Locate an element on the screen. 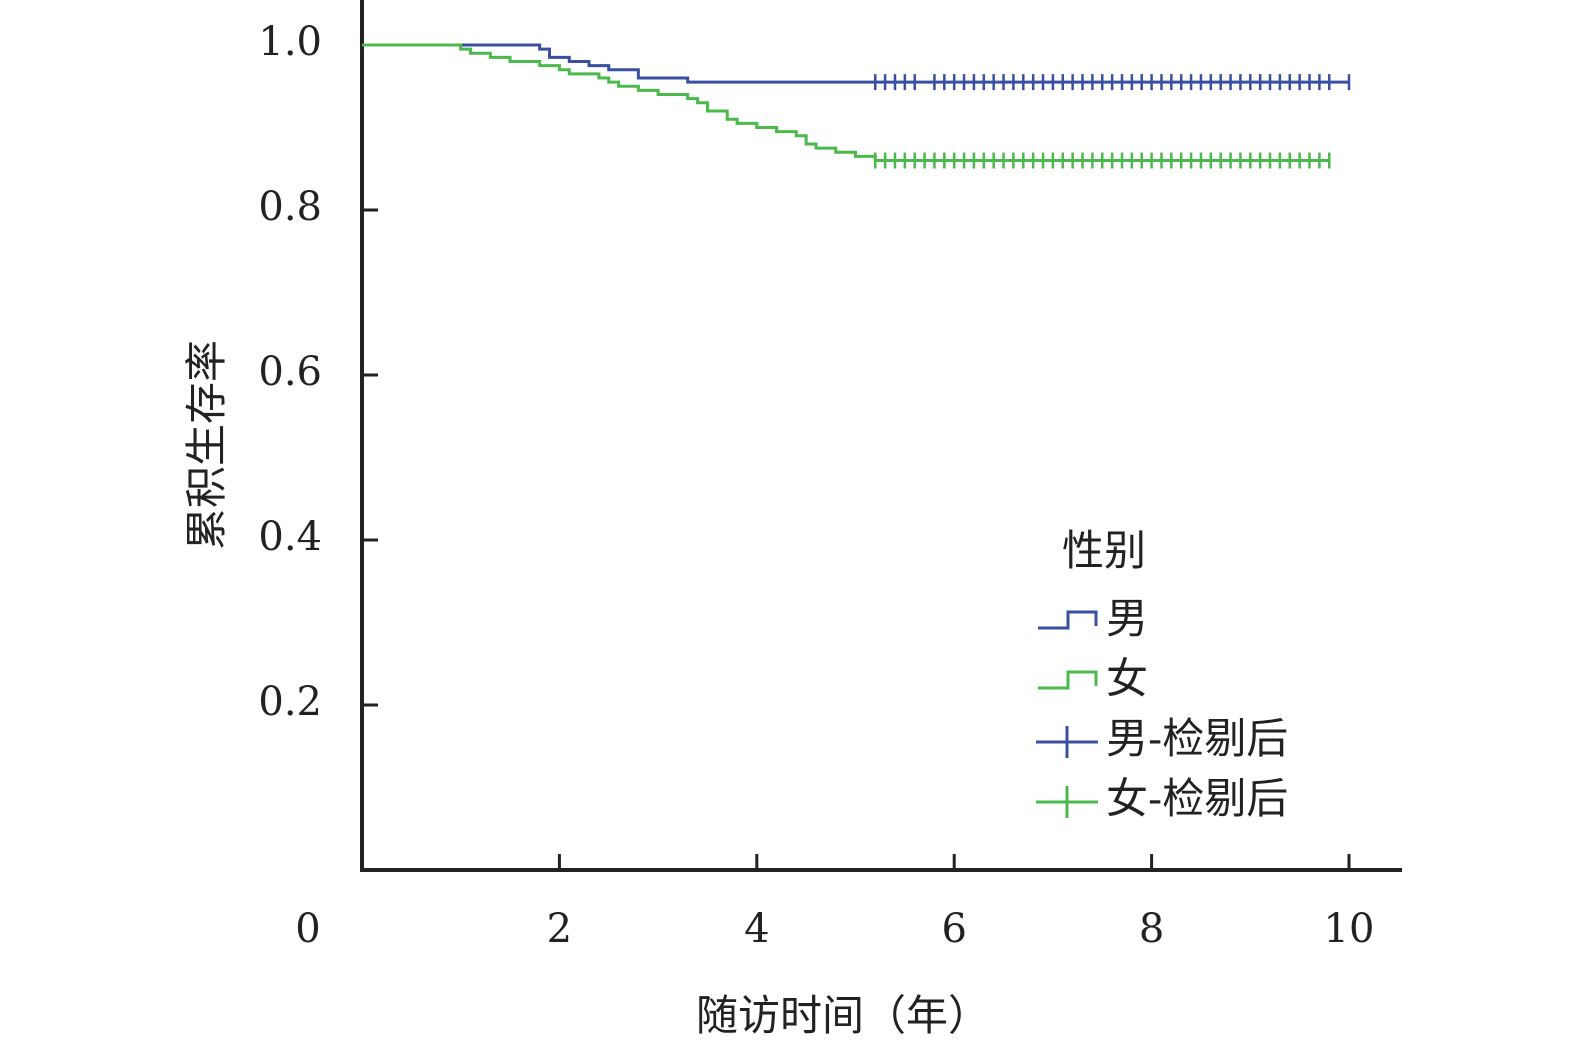 This screenshot has width=1575, height=1060. x-tick-label: 4 is located at coordinates (756, 929).